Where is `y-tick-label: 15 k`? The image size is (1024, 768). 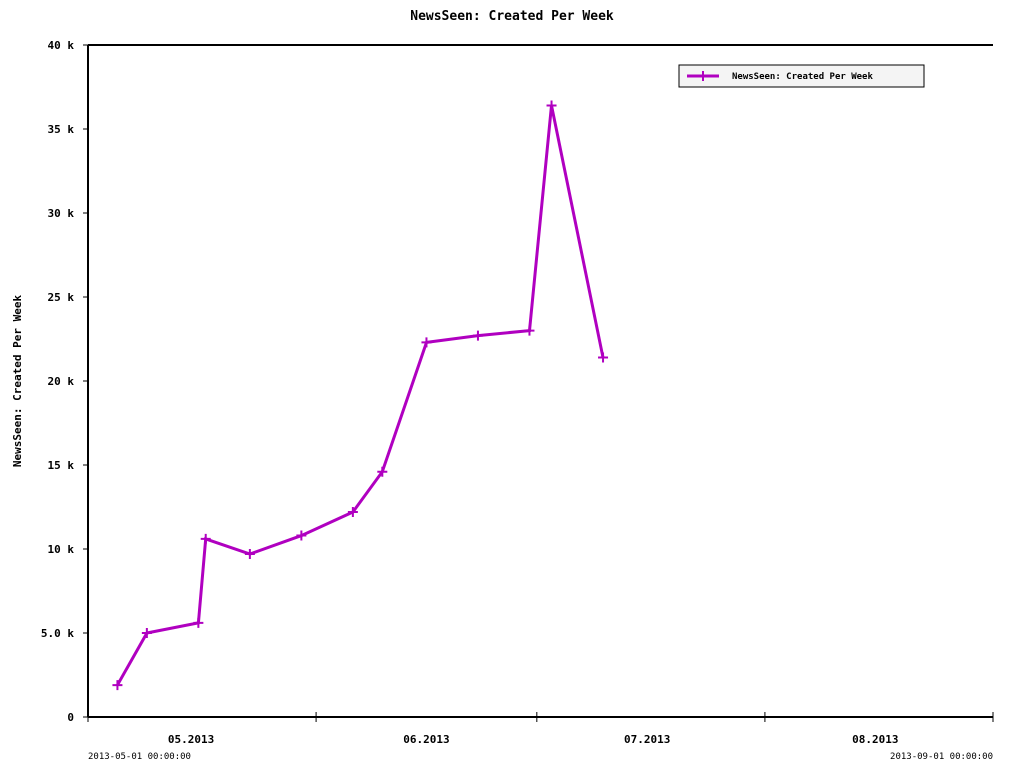
y-tick-label: 15 k is located at coordinates (61, 465).